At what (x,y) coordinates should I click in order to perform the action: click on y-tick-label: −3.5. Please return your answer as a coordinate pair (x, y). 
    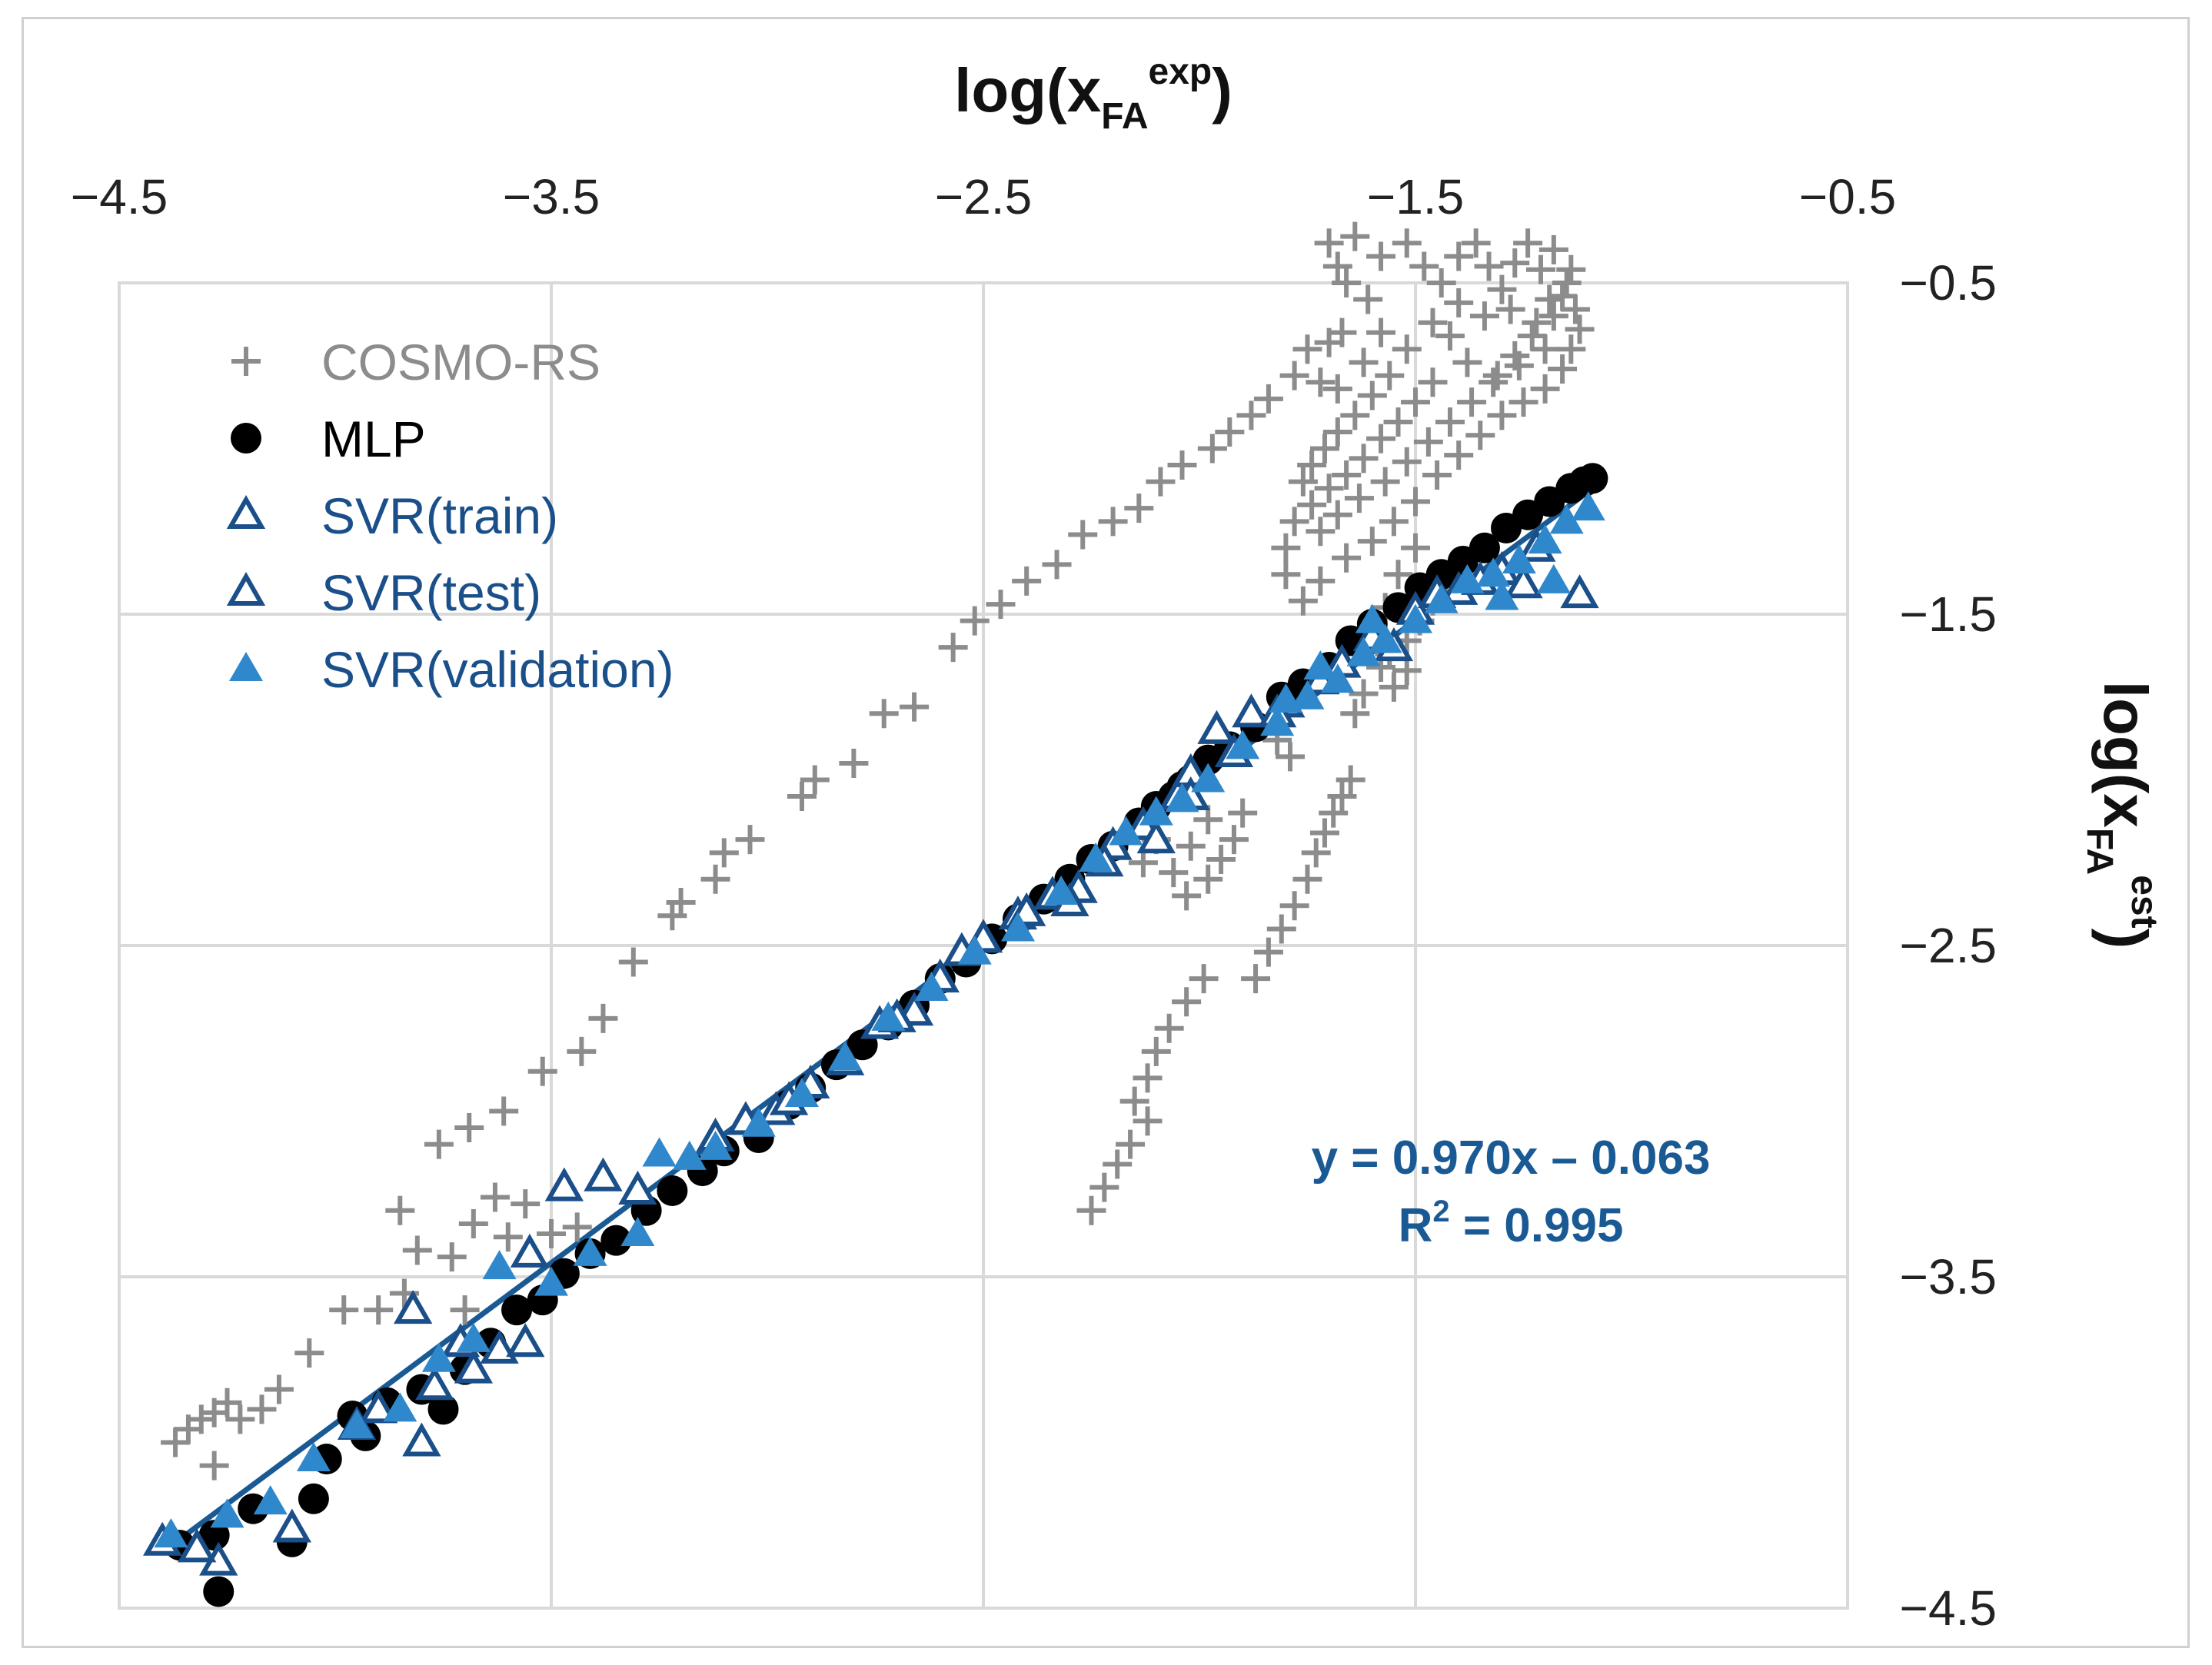
    Looking at the image, I should click on (1948, 1276).